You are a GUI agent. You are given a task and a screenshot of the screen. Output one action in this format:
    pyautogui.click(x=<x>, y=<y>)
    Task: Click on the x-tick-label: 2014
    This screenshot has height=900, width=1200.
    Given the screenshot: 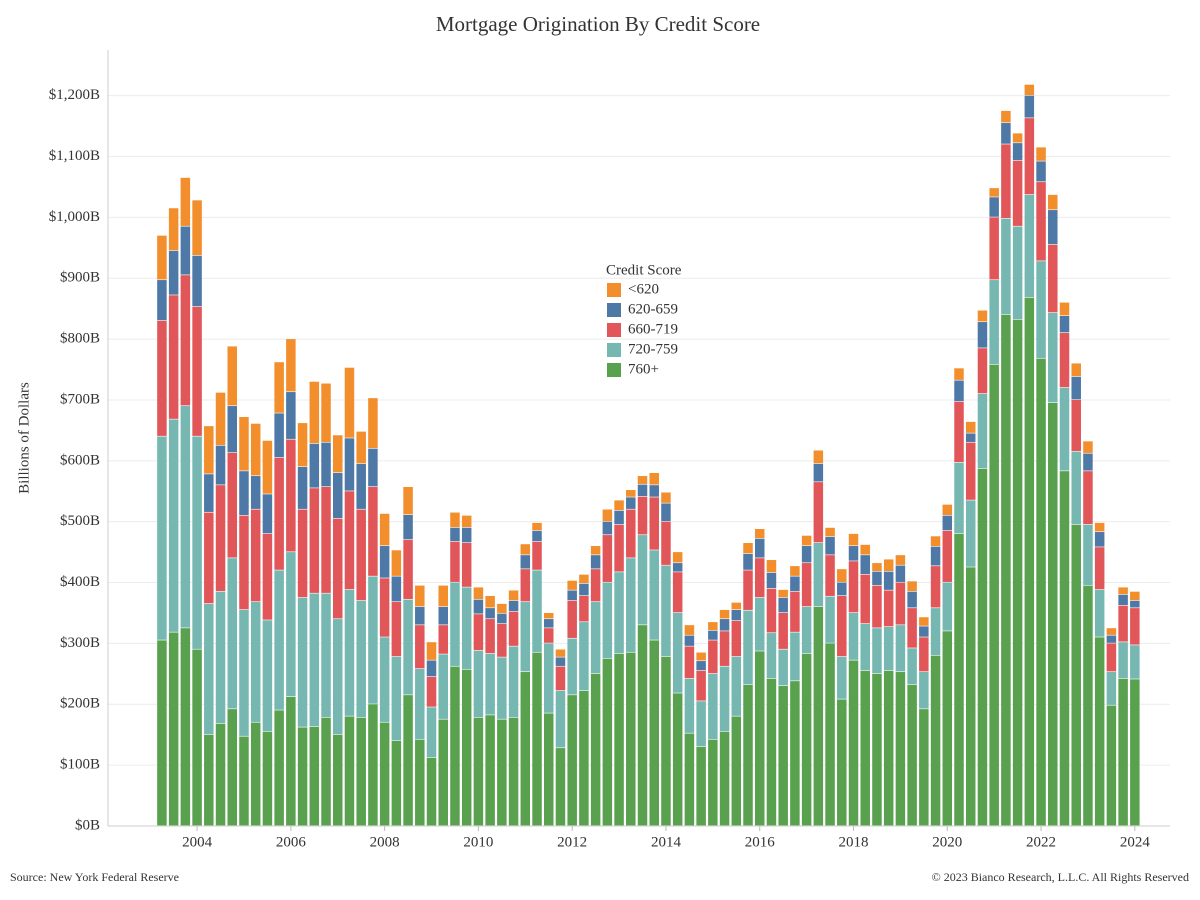 What is the action you would take?
    pyautogui.click(x=666, y=842)
    